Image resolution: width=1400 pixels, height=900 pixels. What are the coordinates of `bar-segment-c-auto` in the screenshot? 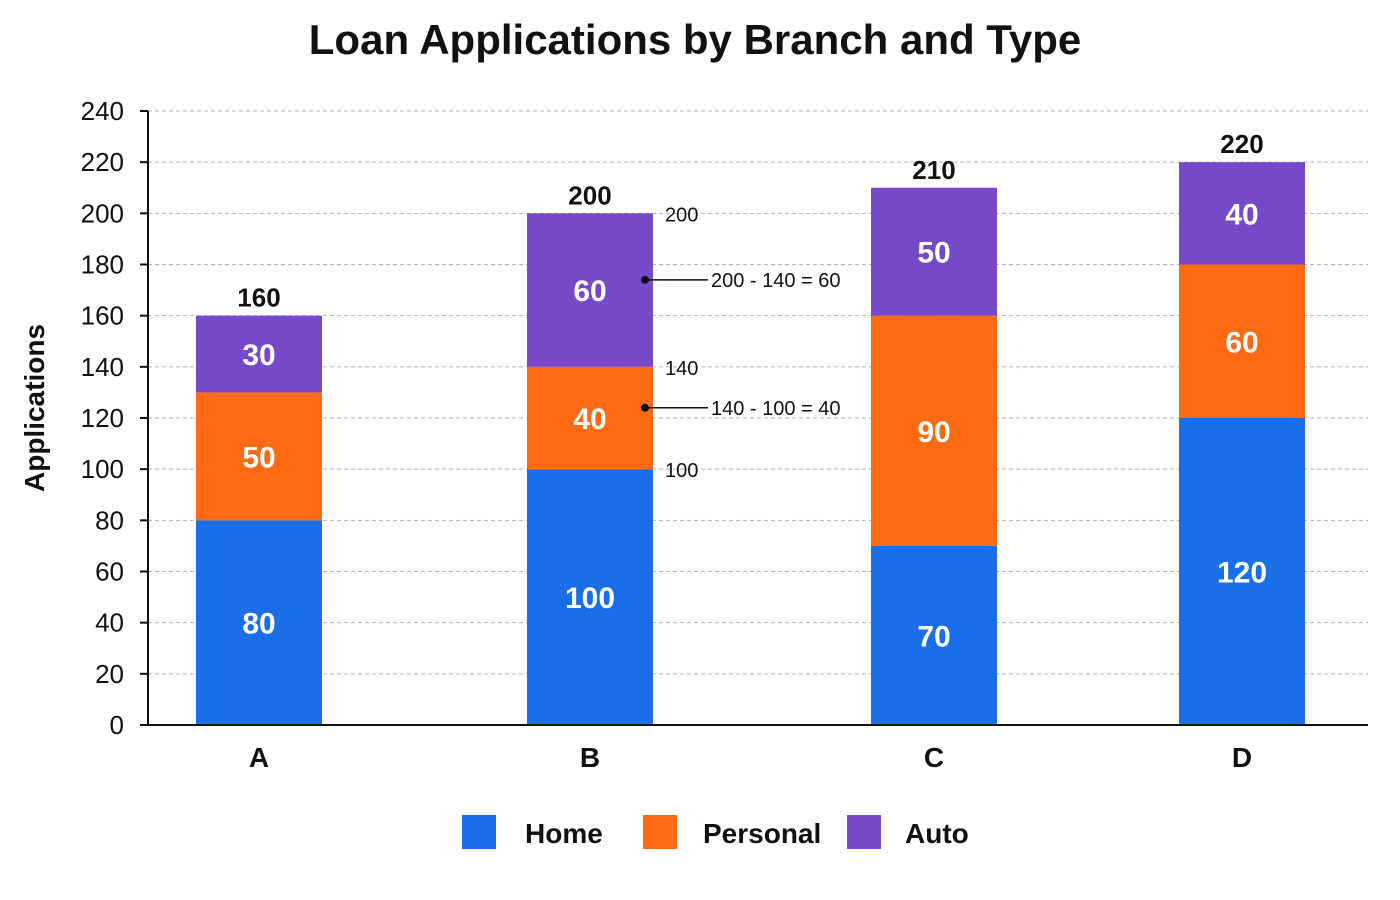 It's located at (934, 251).